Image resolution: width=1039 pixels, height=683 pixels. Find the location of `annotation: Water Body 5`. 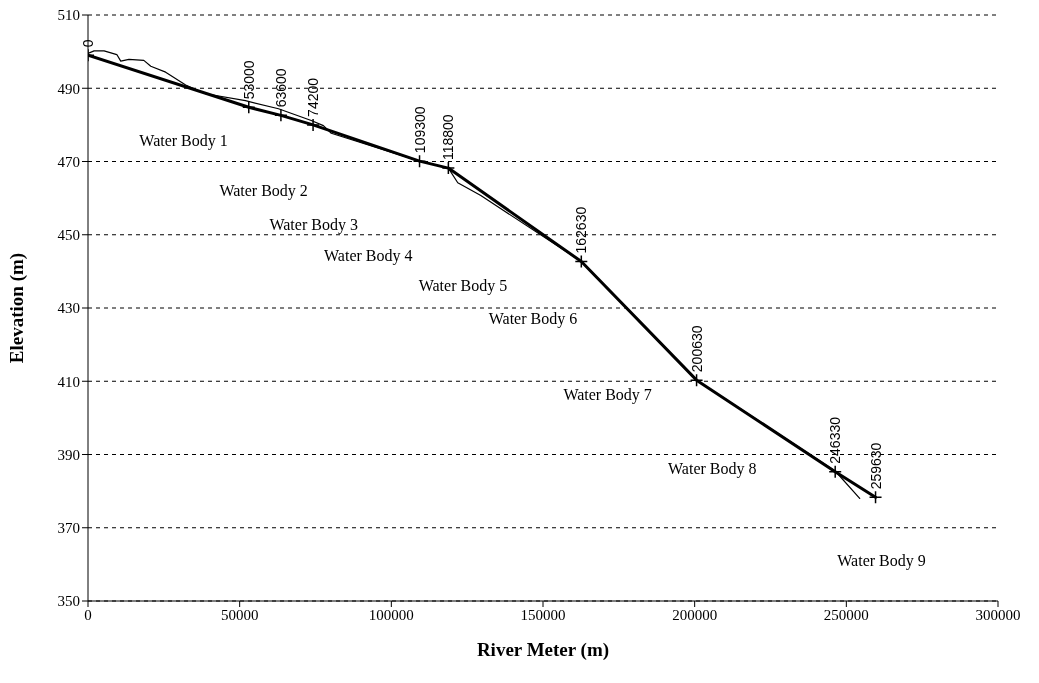

annotation: Water Body 5 is located at coordinates (463, 286).